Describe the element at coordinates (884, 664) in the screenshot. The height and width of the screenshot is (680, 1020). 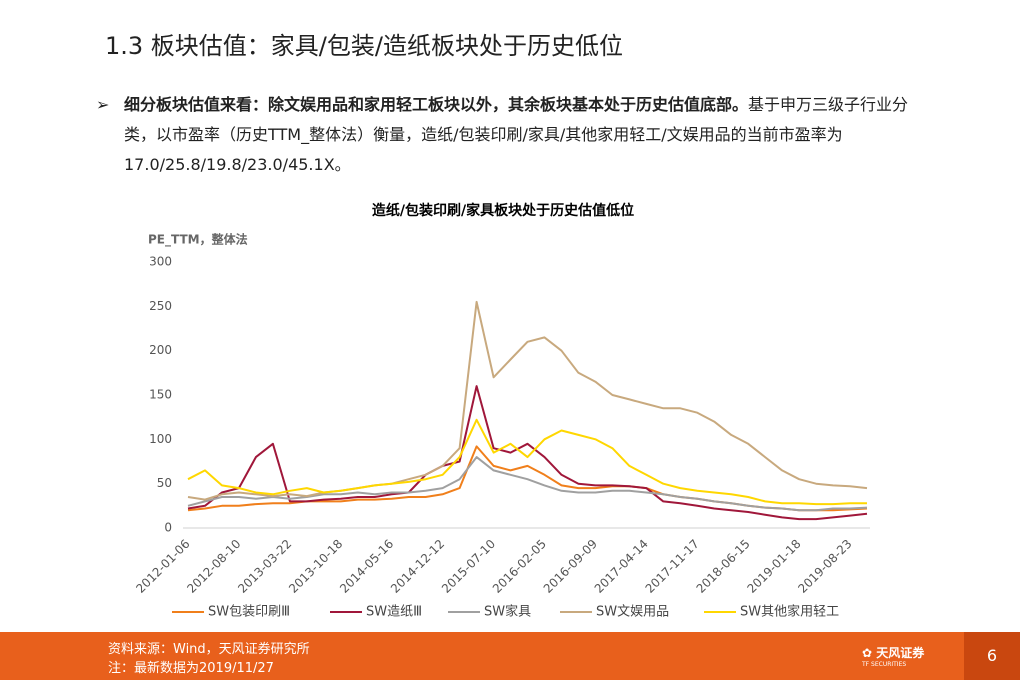
I see `logo-en: TF SECURITIES` at that location.